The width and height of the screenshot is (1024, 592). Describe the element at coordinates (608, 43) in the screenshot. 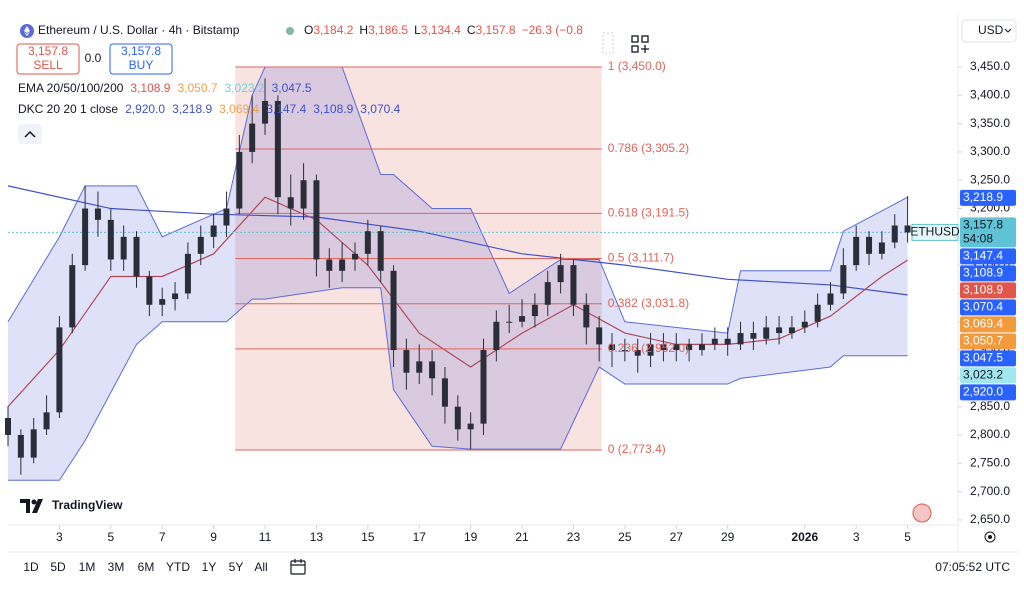

I see `drag-handle` at that location.